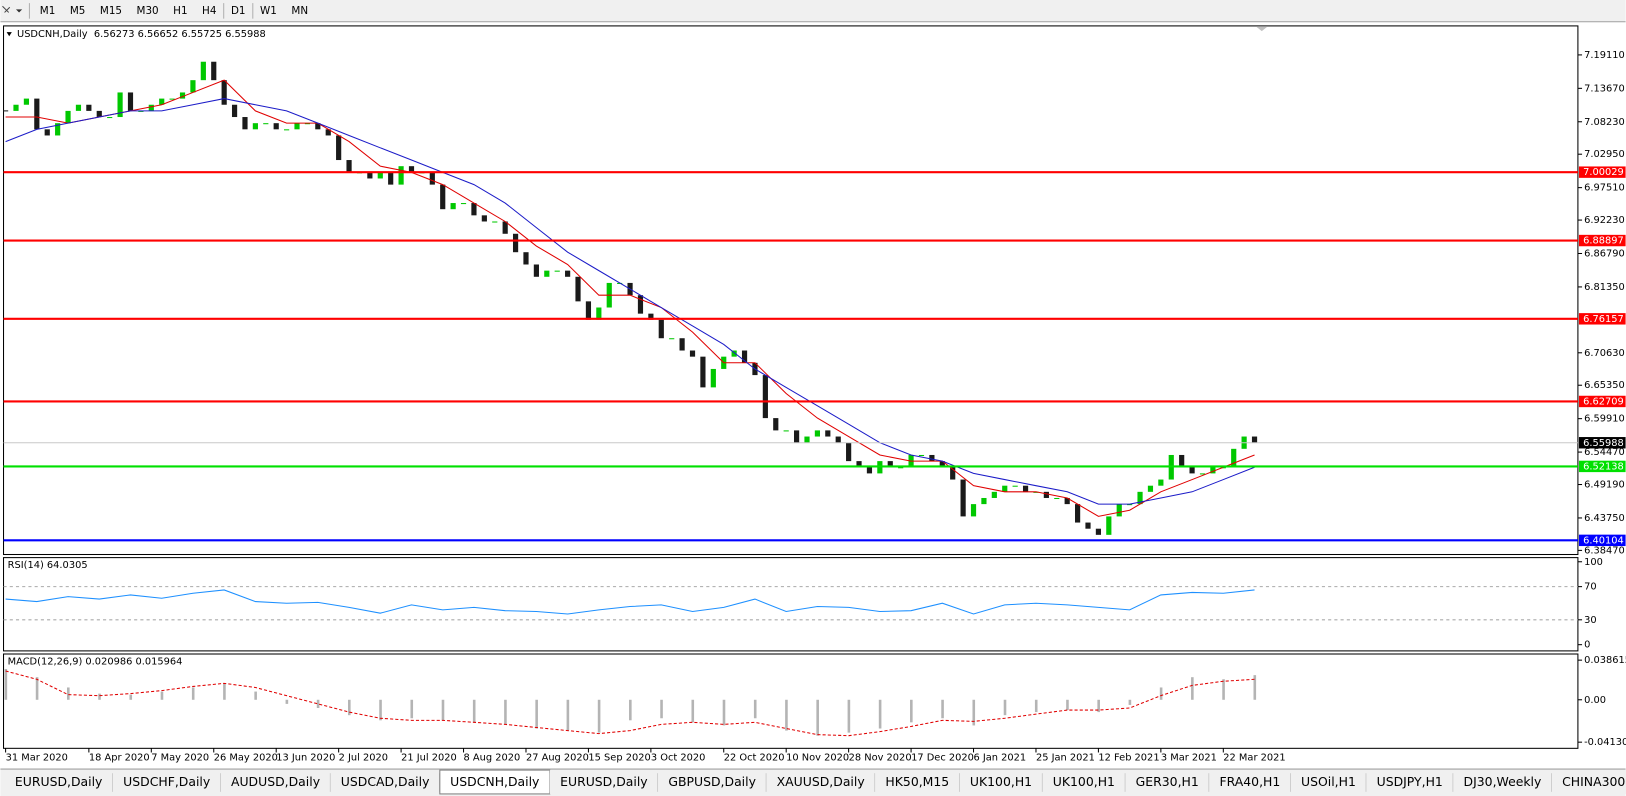 The height and width of the screenshot is (796, 1626). I want to click on y-tick-label: 6.81350, so click(1604, 287).